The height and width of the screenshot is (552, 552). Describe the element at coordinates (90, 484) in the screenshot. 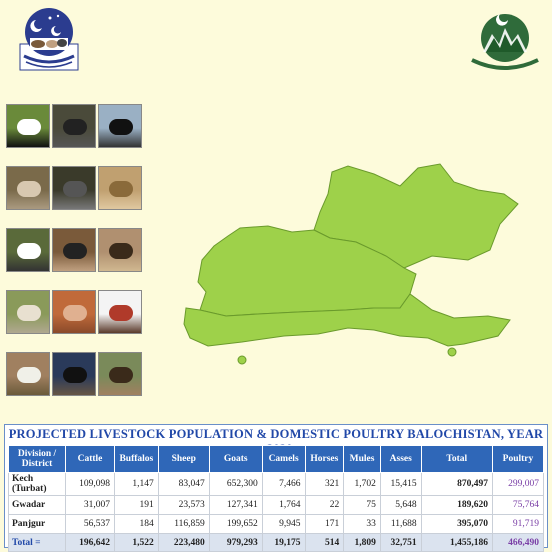

I see `table-cell: 109,098` at that location.